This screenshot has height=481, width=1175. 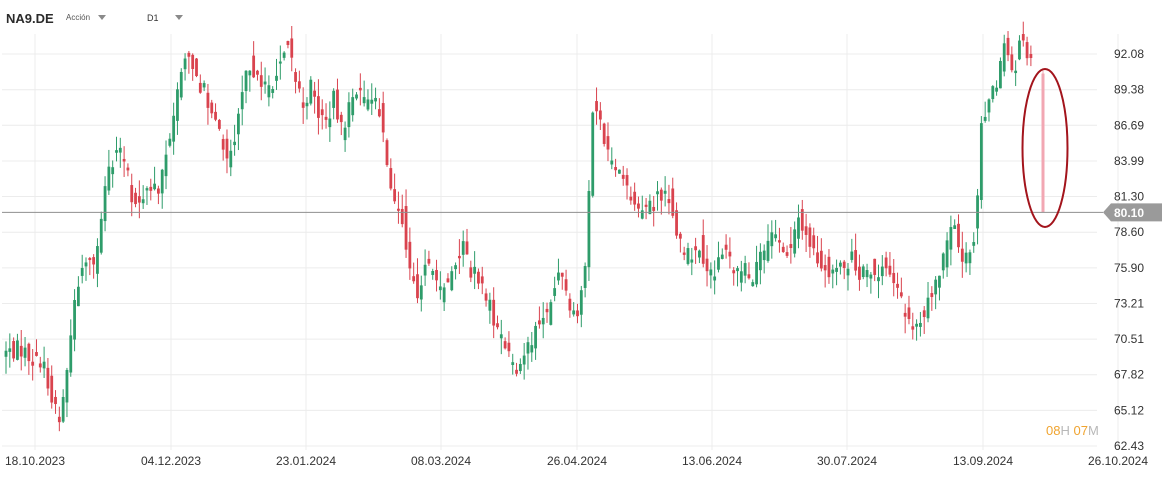 I want to click on y-tick-label: 62.43, so click(x=1129, y=446).